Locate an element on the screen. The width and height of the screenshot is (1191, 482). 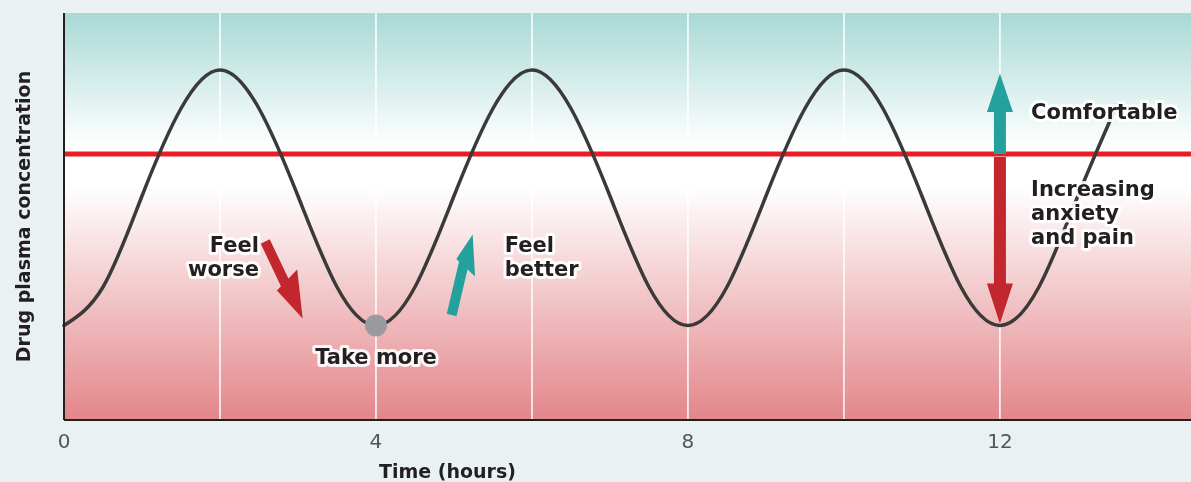
annotation: Feel worse is located at coordinates (223, 257).